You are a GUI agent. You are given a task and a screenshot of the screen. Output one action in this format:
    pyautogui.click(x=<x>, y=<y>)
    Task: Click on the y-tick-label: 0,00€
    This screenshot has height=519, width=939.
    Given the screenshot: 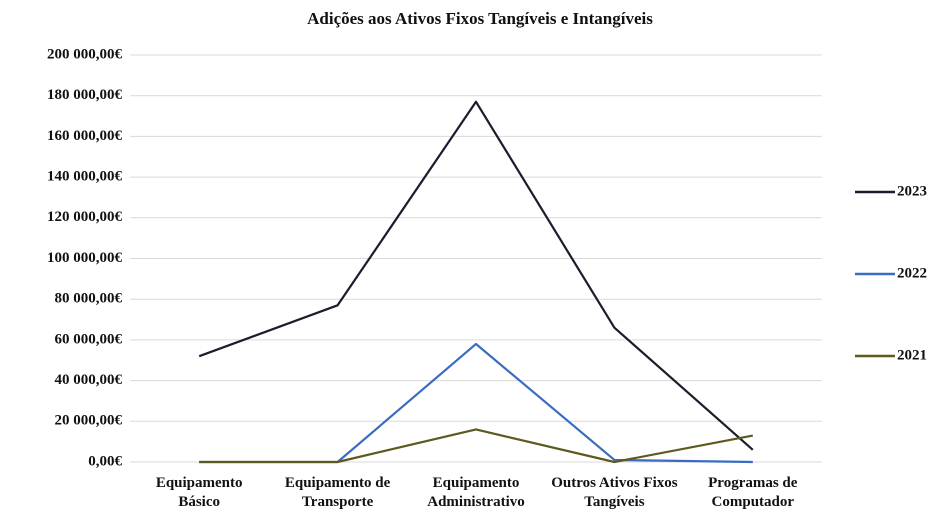 What is the action you would take?
    pyautogui.click(x=105, y=461)
    